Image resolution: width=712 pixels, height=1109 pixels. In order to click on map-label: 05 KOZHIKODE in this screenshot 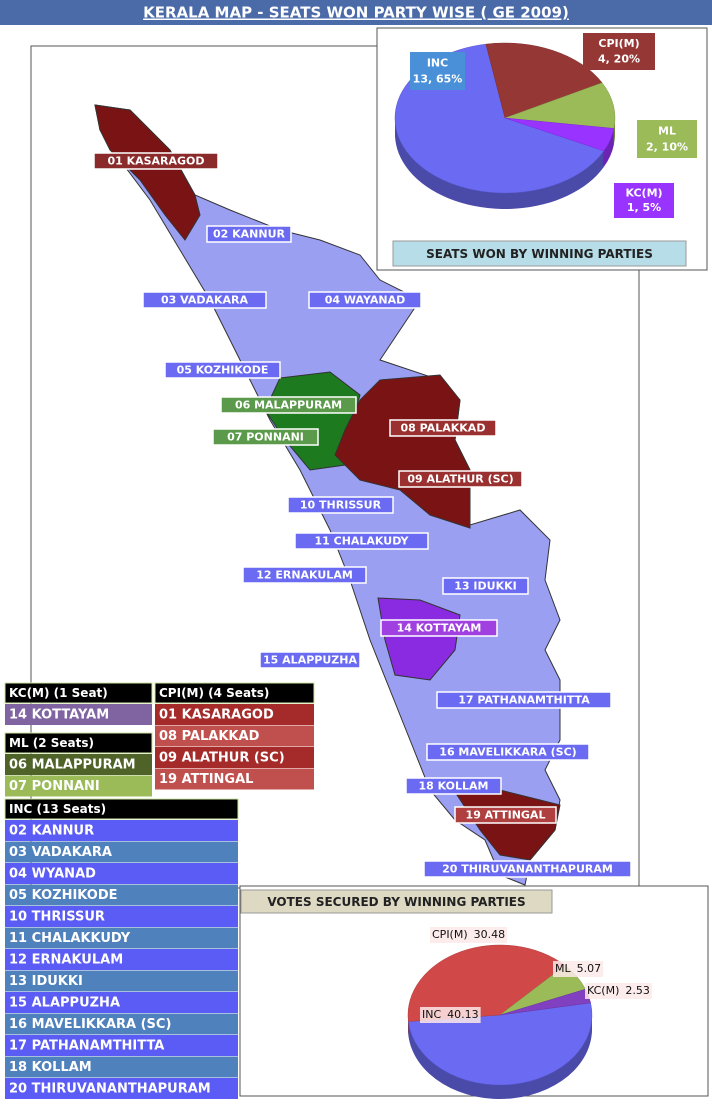, I will do `click(223, 370)`.